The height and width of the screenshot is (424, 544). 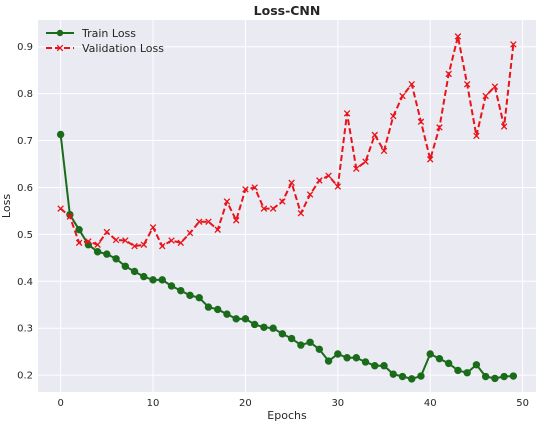 What do you see at coordinates (25, 141) in the screenshot?
I see `y-tick-label: 0.7` at bounding box center [25, 141].